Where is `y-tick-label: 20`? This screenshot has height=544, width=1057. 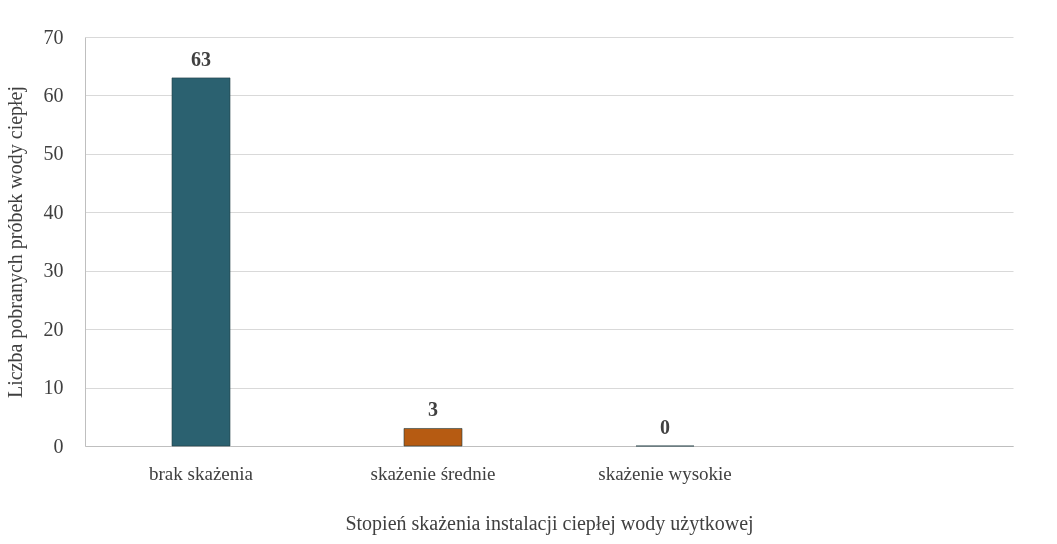
y-tick-label: 20 is located at coordinates (53, 328).